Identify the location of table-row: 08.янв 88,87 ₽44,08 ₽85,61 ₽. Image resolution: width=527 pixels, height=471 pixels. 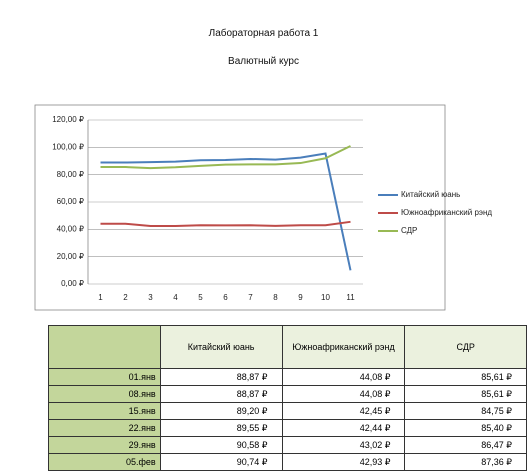
(287, 394).